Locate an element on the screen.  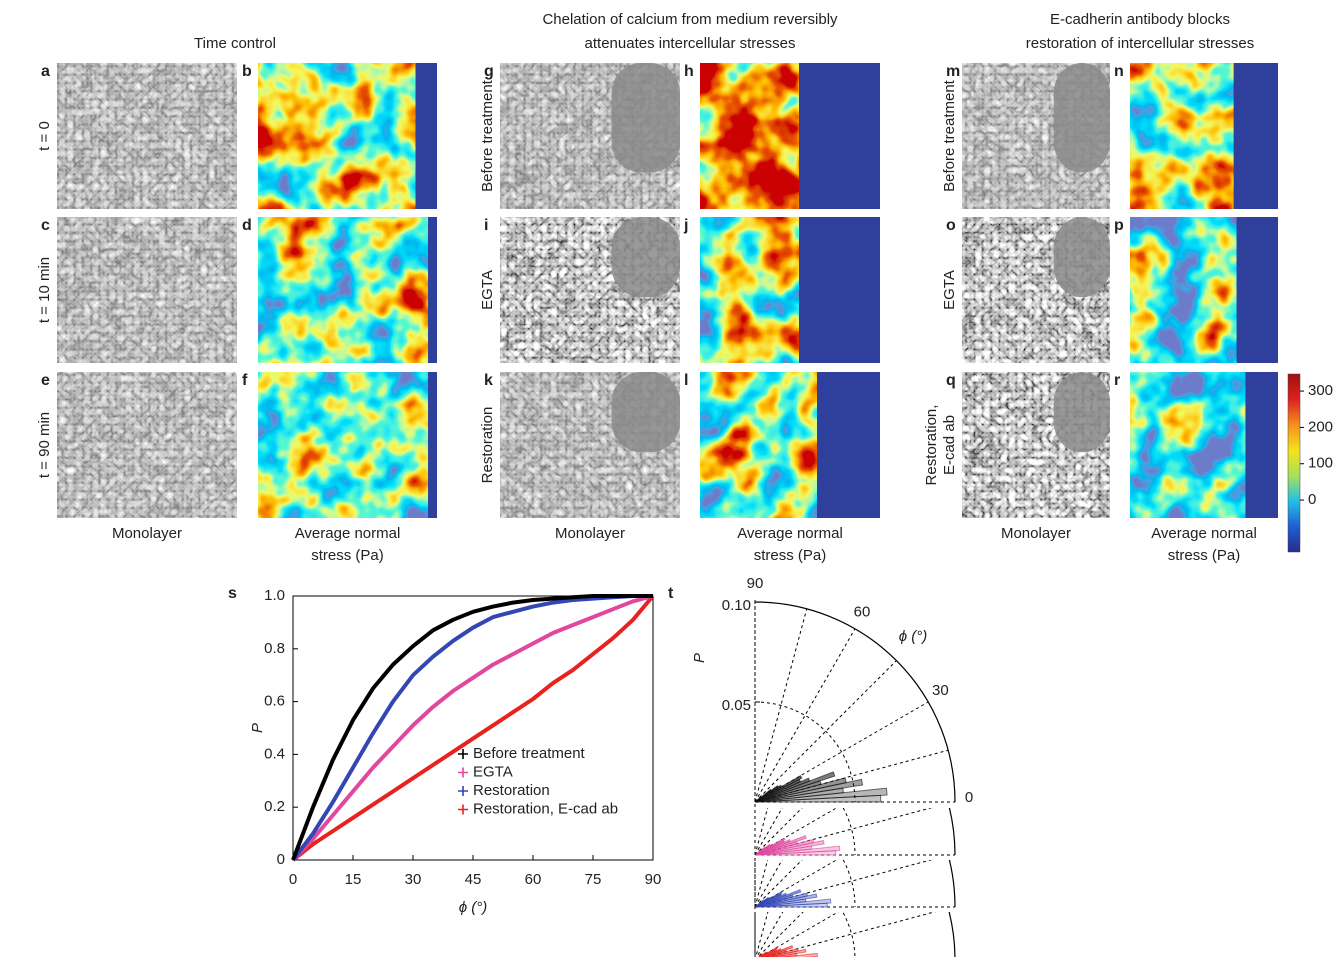
x-tick-label: 75 is located at coordinates (593, 879).